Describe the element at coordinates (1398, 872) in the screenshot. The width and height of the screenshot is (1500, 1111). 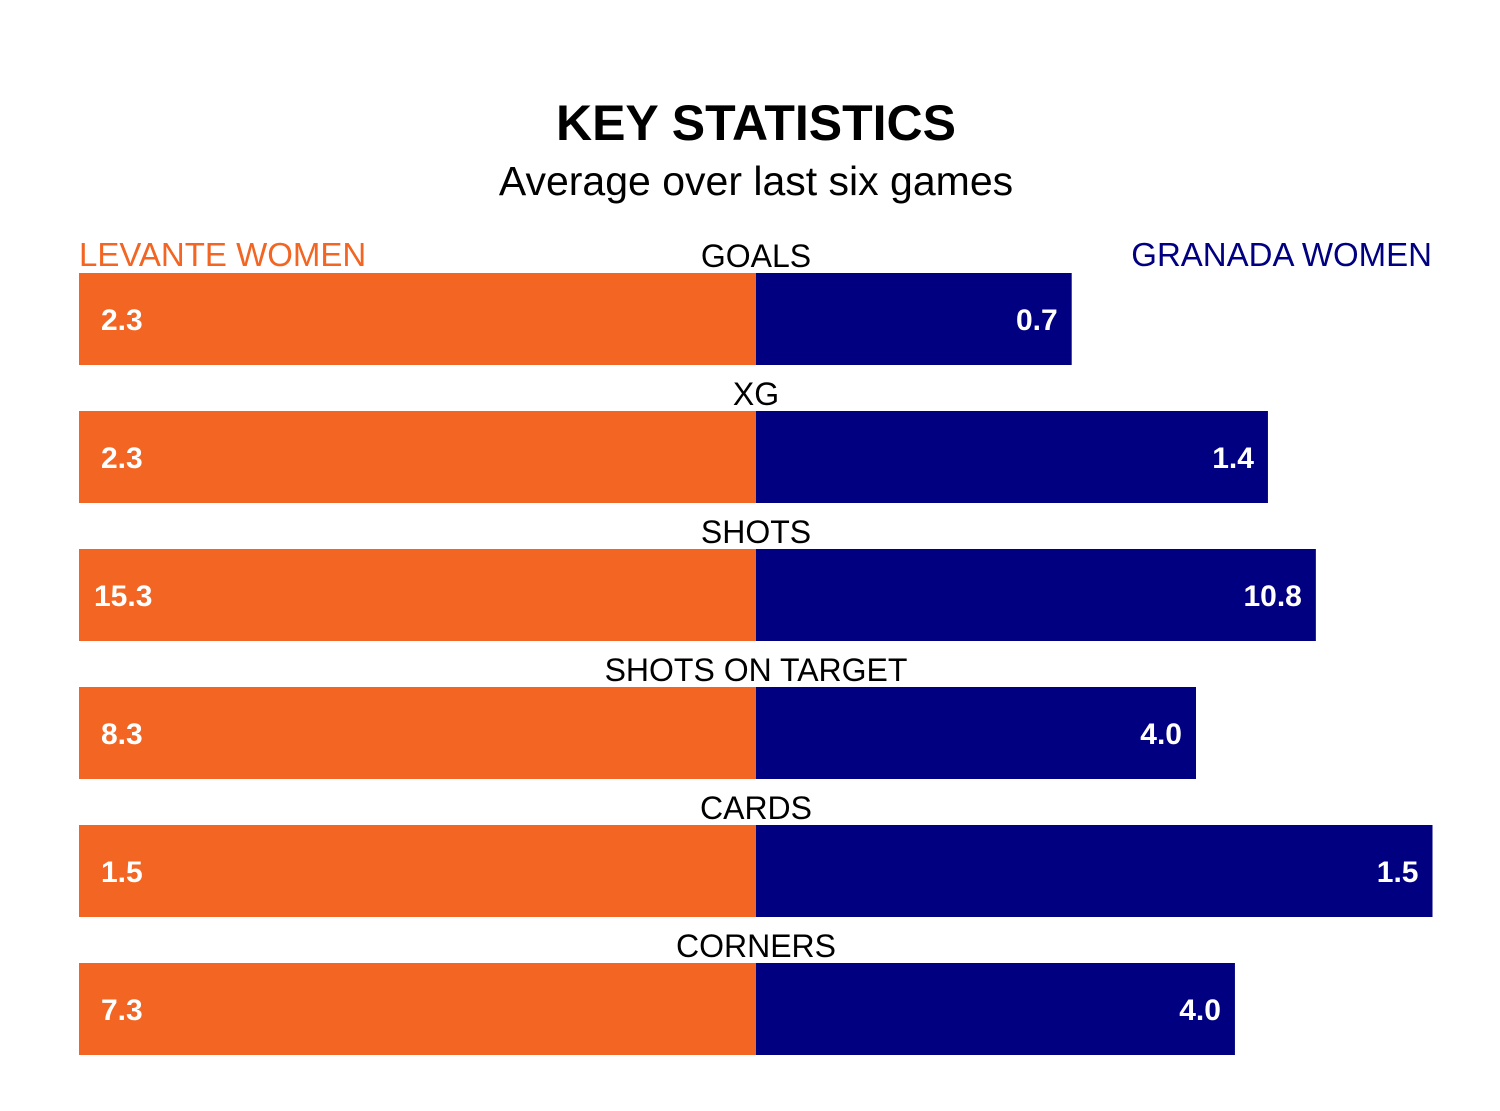
I see `value-away-cards: 1.5` at that location.